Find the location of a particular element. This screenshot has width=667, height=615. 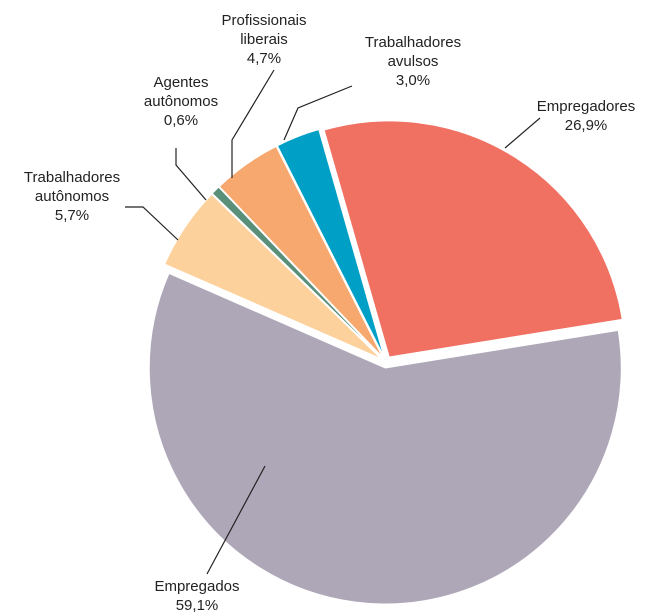

category-label: Profissionais liberais is located at coordinates (264, 30).